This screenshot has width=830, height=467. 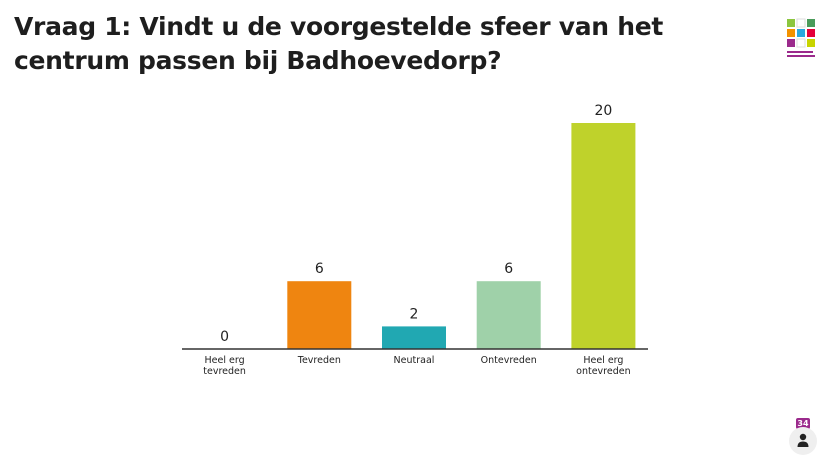 I want to click on data-label: 2, so click(x=414, y=314).